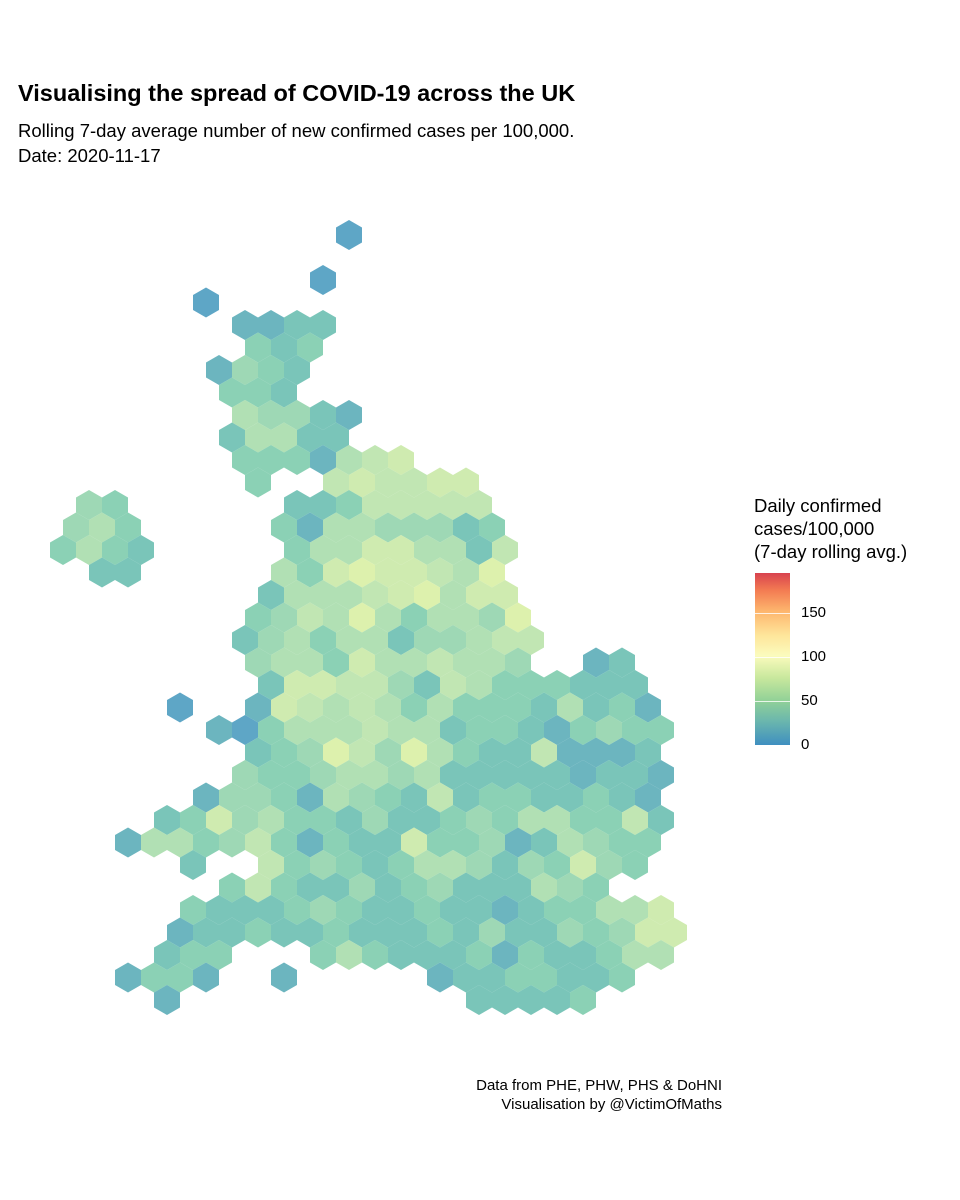 This screenshot has width=960, height=1200. What do you see at coordinates (772, 659) in the screenshot?
I see `legend-color-bar` at bounding box center [772, 659].